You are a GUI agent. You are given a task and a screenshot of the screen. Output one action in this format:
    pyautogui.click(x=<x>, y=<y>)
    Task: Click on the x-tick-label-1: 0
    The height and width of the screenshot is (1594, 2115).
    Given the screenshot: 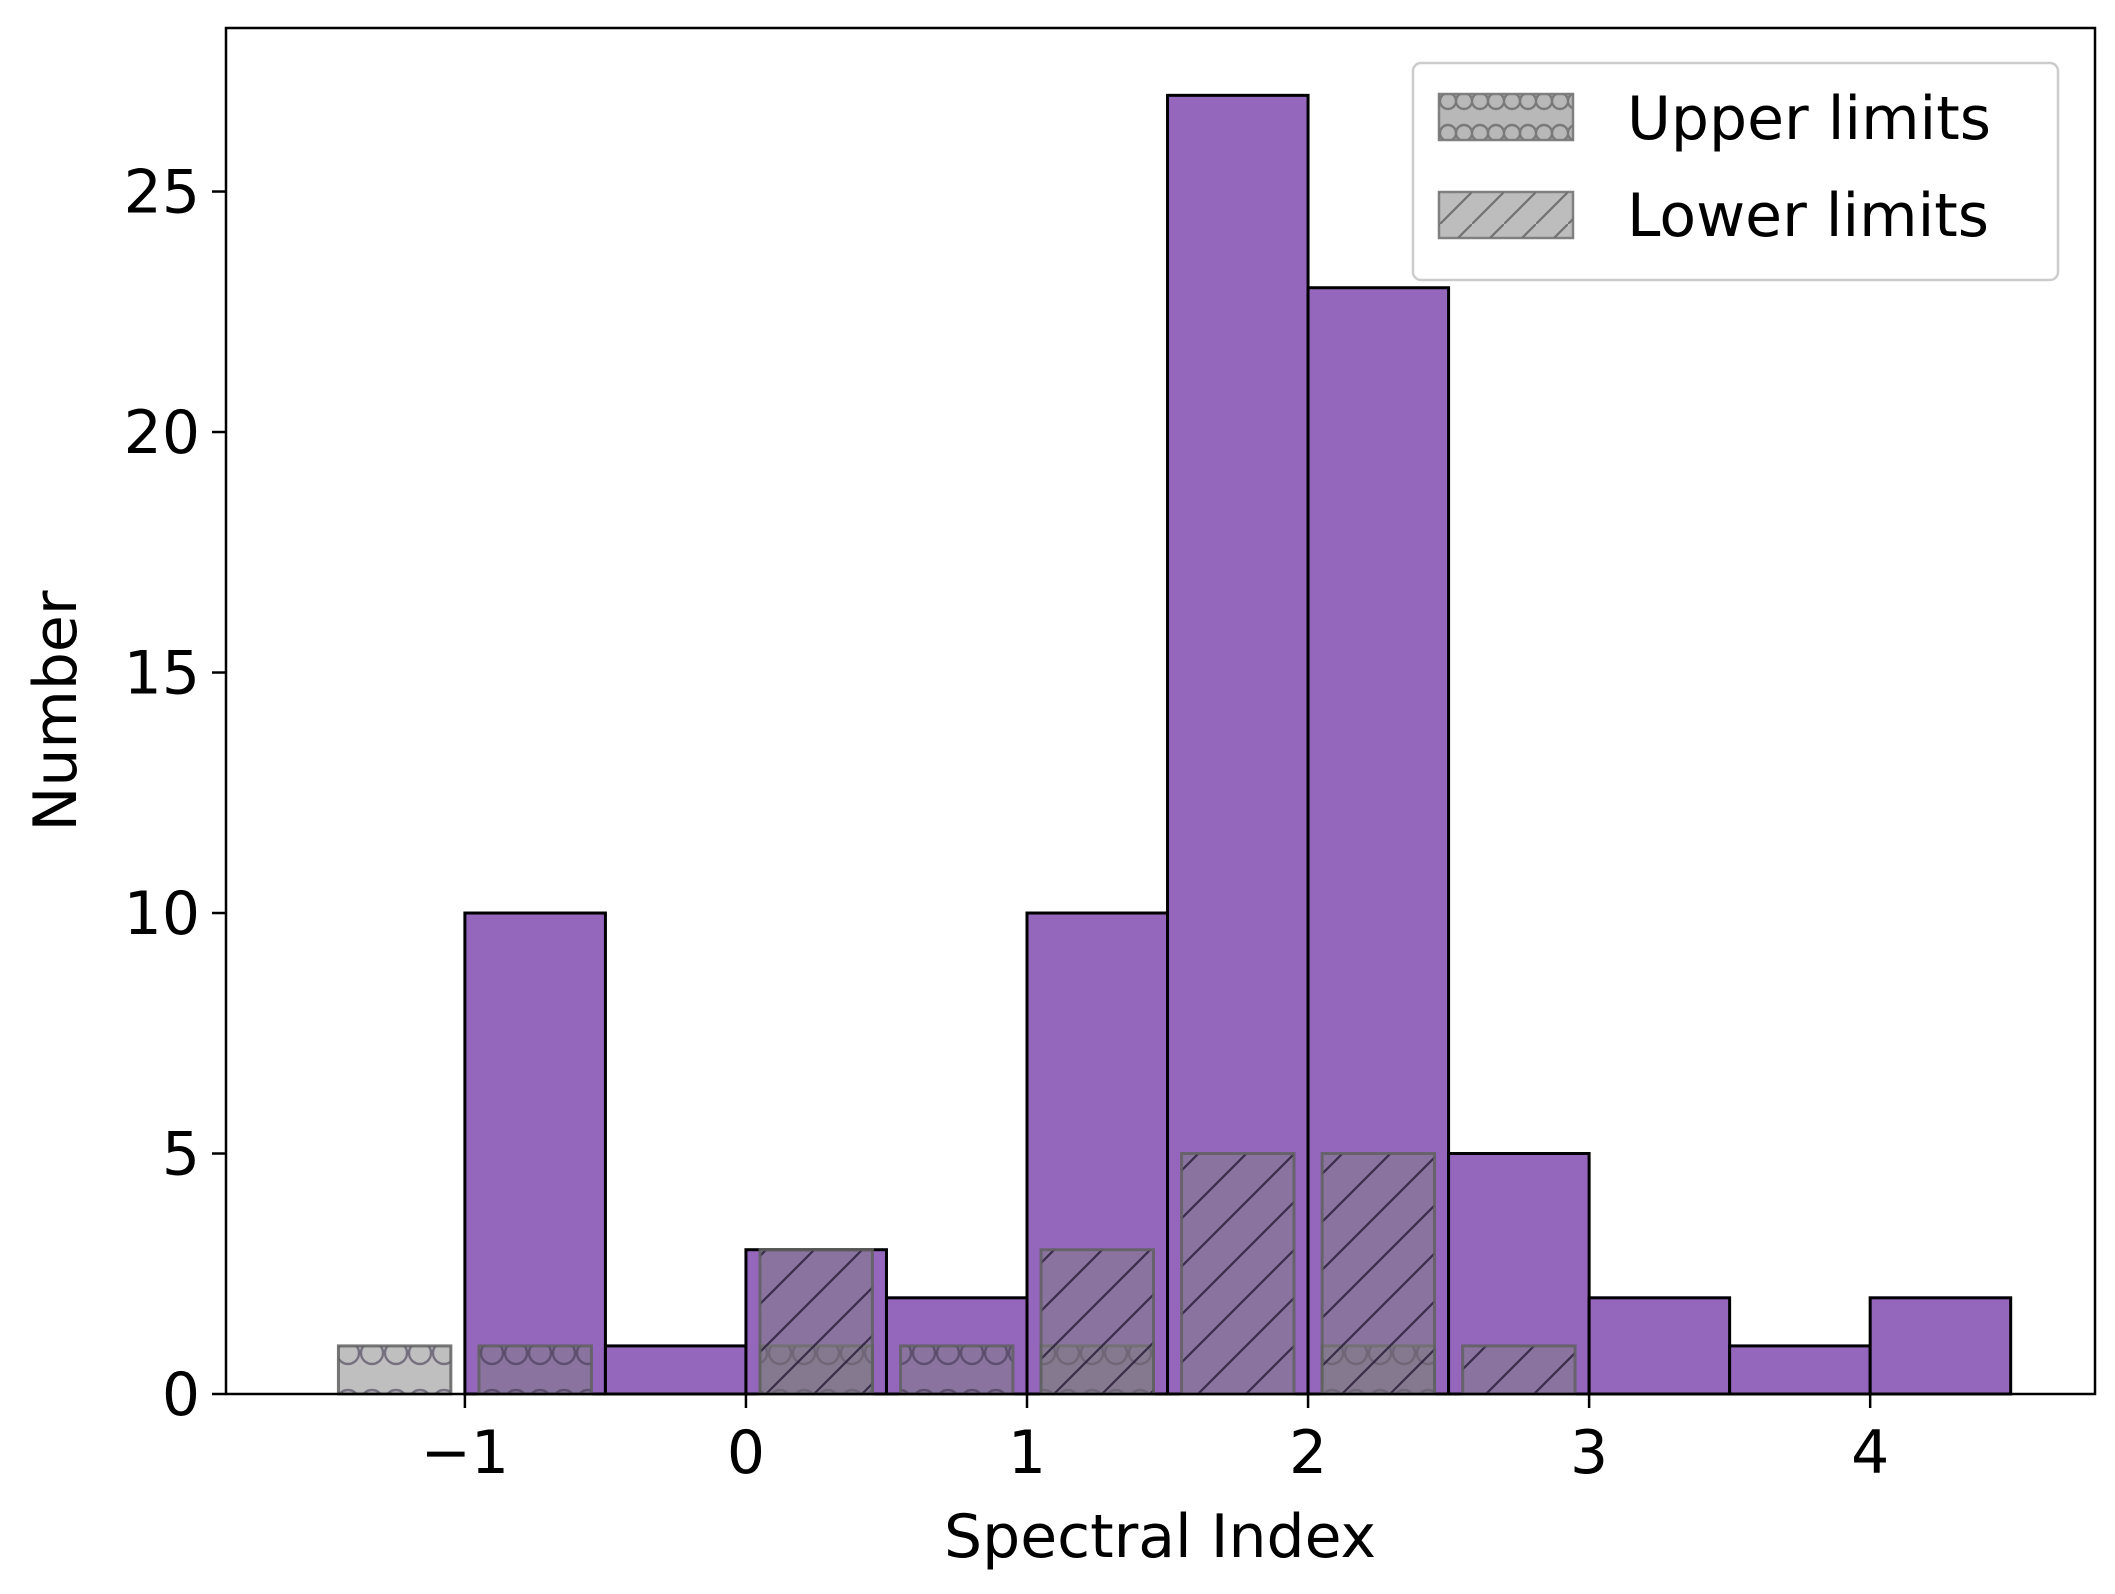 What is the action you would take?
    pyautogui.click(x=746, y=1453)
    